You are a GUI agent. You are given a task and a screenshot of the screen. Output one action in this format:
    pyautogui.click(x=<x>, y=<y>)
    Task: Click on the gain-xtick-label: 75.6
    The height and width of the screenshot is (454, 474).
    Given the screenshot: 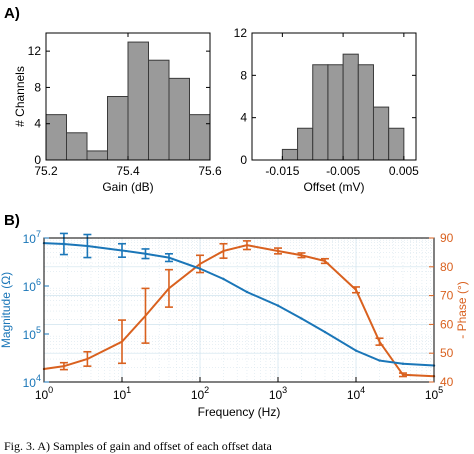 What is the action you would take?
    pyautogui.click(x=210, y=171)
    